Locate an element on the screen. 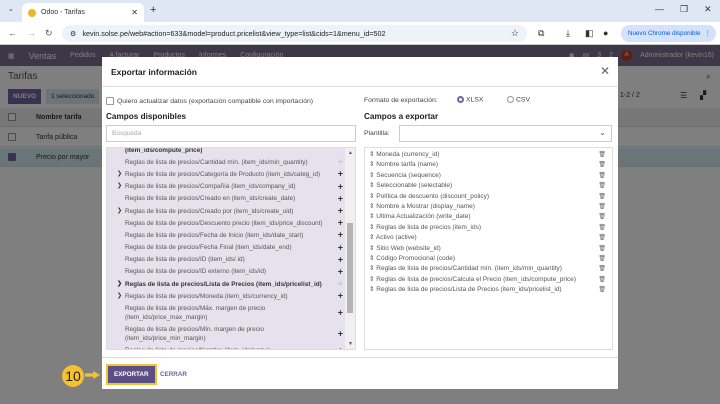 The height and width of the screenshot is (404, 720). export-field: ⇕ Nombre tarifa (name) 🗑 is located at coordinates (488, 165).